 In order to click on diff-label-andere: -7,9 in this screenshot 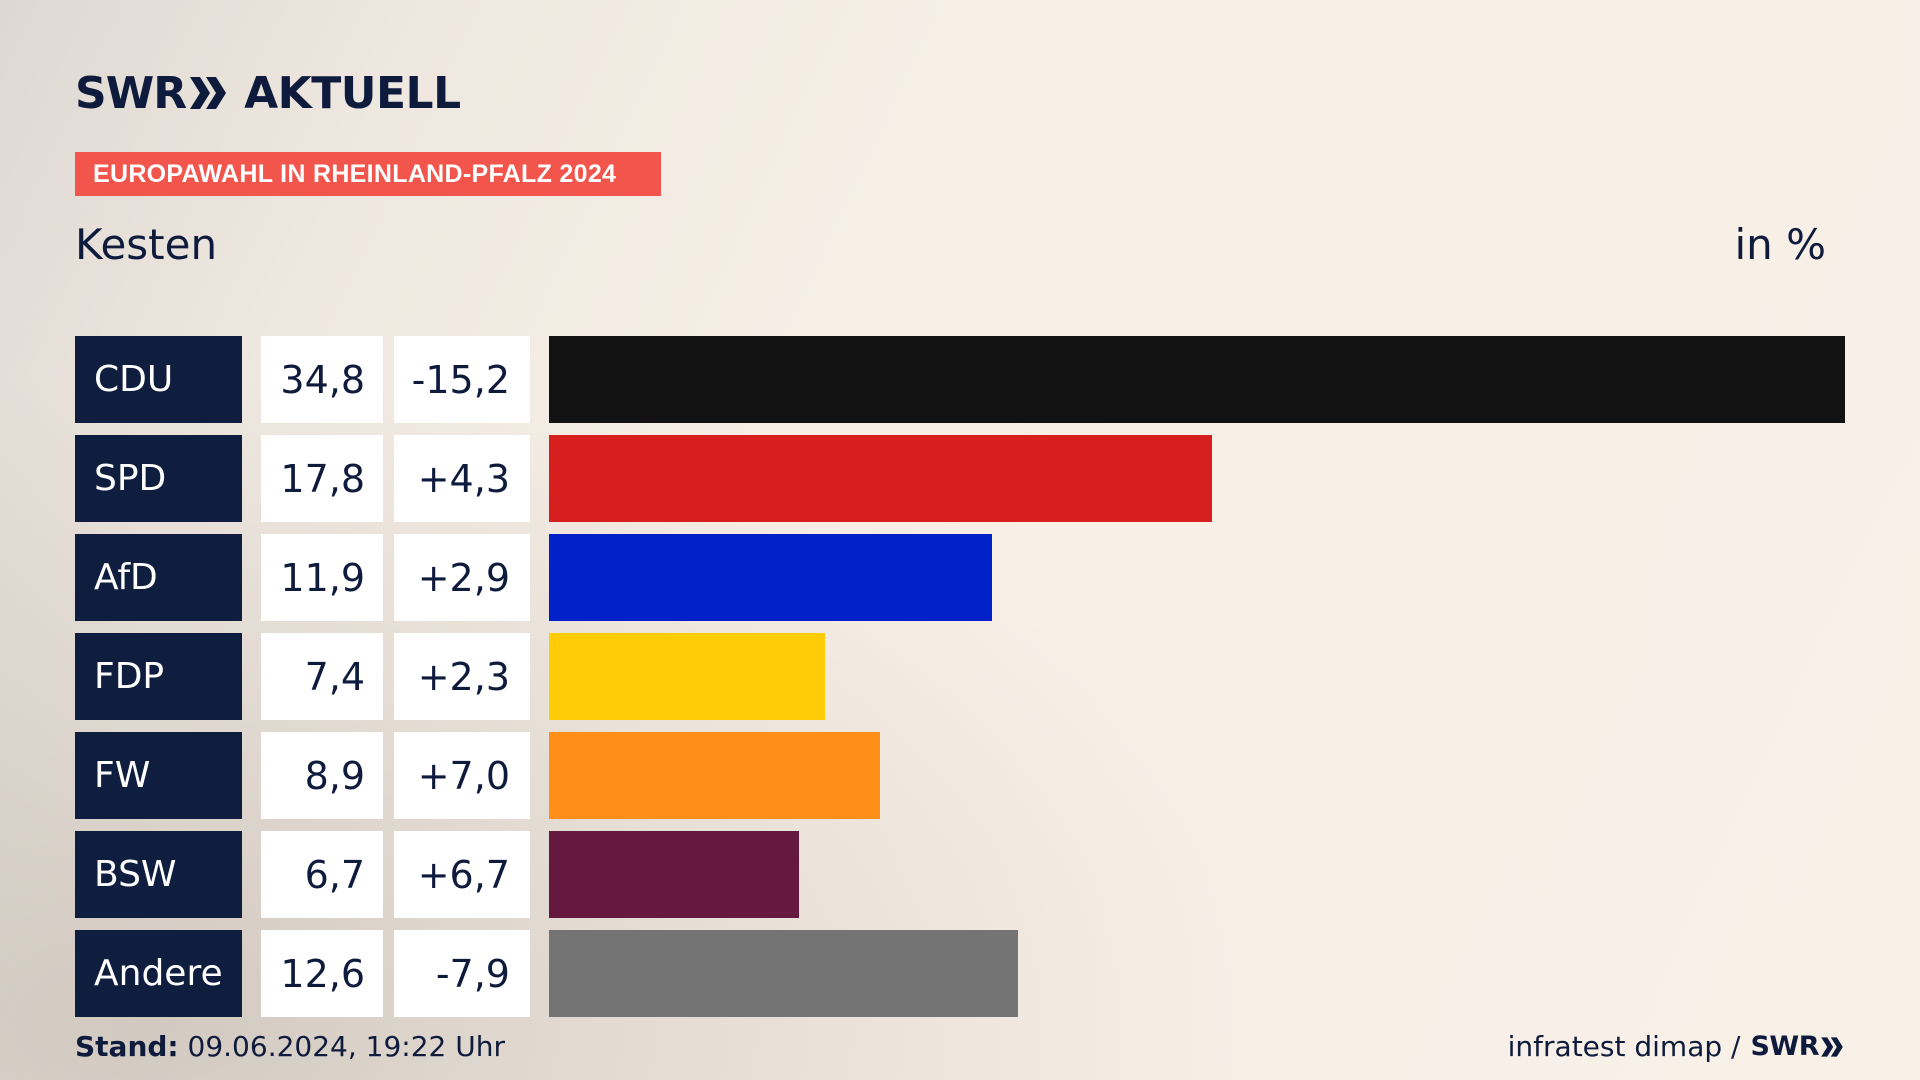, I will do `click(462, 973)`.